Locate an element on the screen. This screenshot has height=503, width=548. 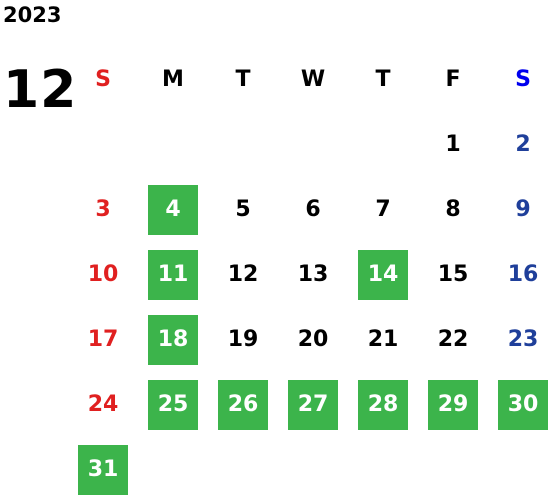
day-cell: 22 is located at coordinates (453, 339).